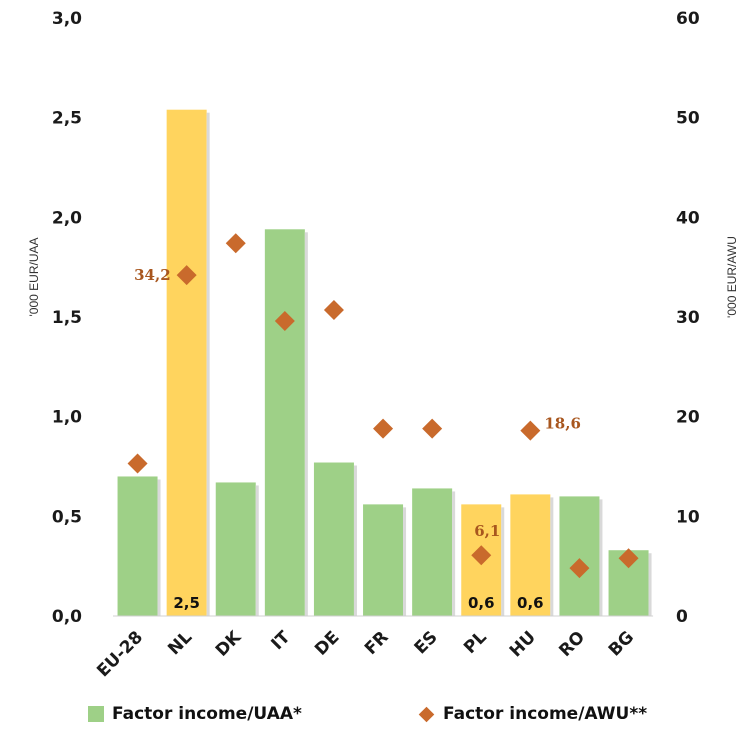 Image resolution: width=755 pixels, height=732 pixels. What do you see at coordinates (621, 643) in the screenshot?
I see `category-label: BG` at bounding box center [621, 643].